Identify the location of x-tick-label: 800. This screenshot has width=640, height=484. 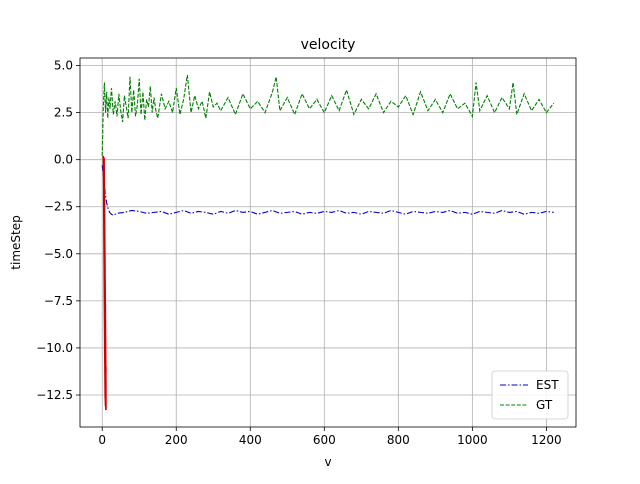
(398, 440).